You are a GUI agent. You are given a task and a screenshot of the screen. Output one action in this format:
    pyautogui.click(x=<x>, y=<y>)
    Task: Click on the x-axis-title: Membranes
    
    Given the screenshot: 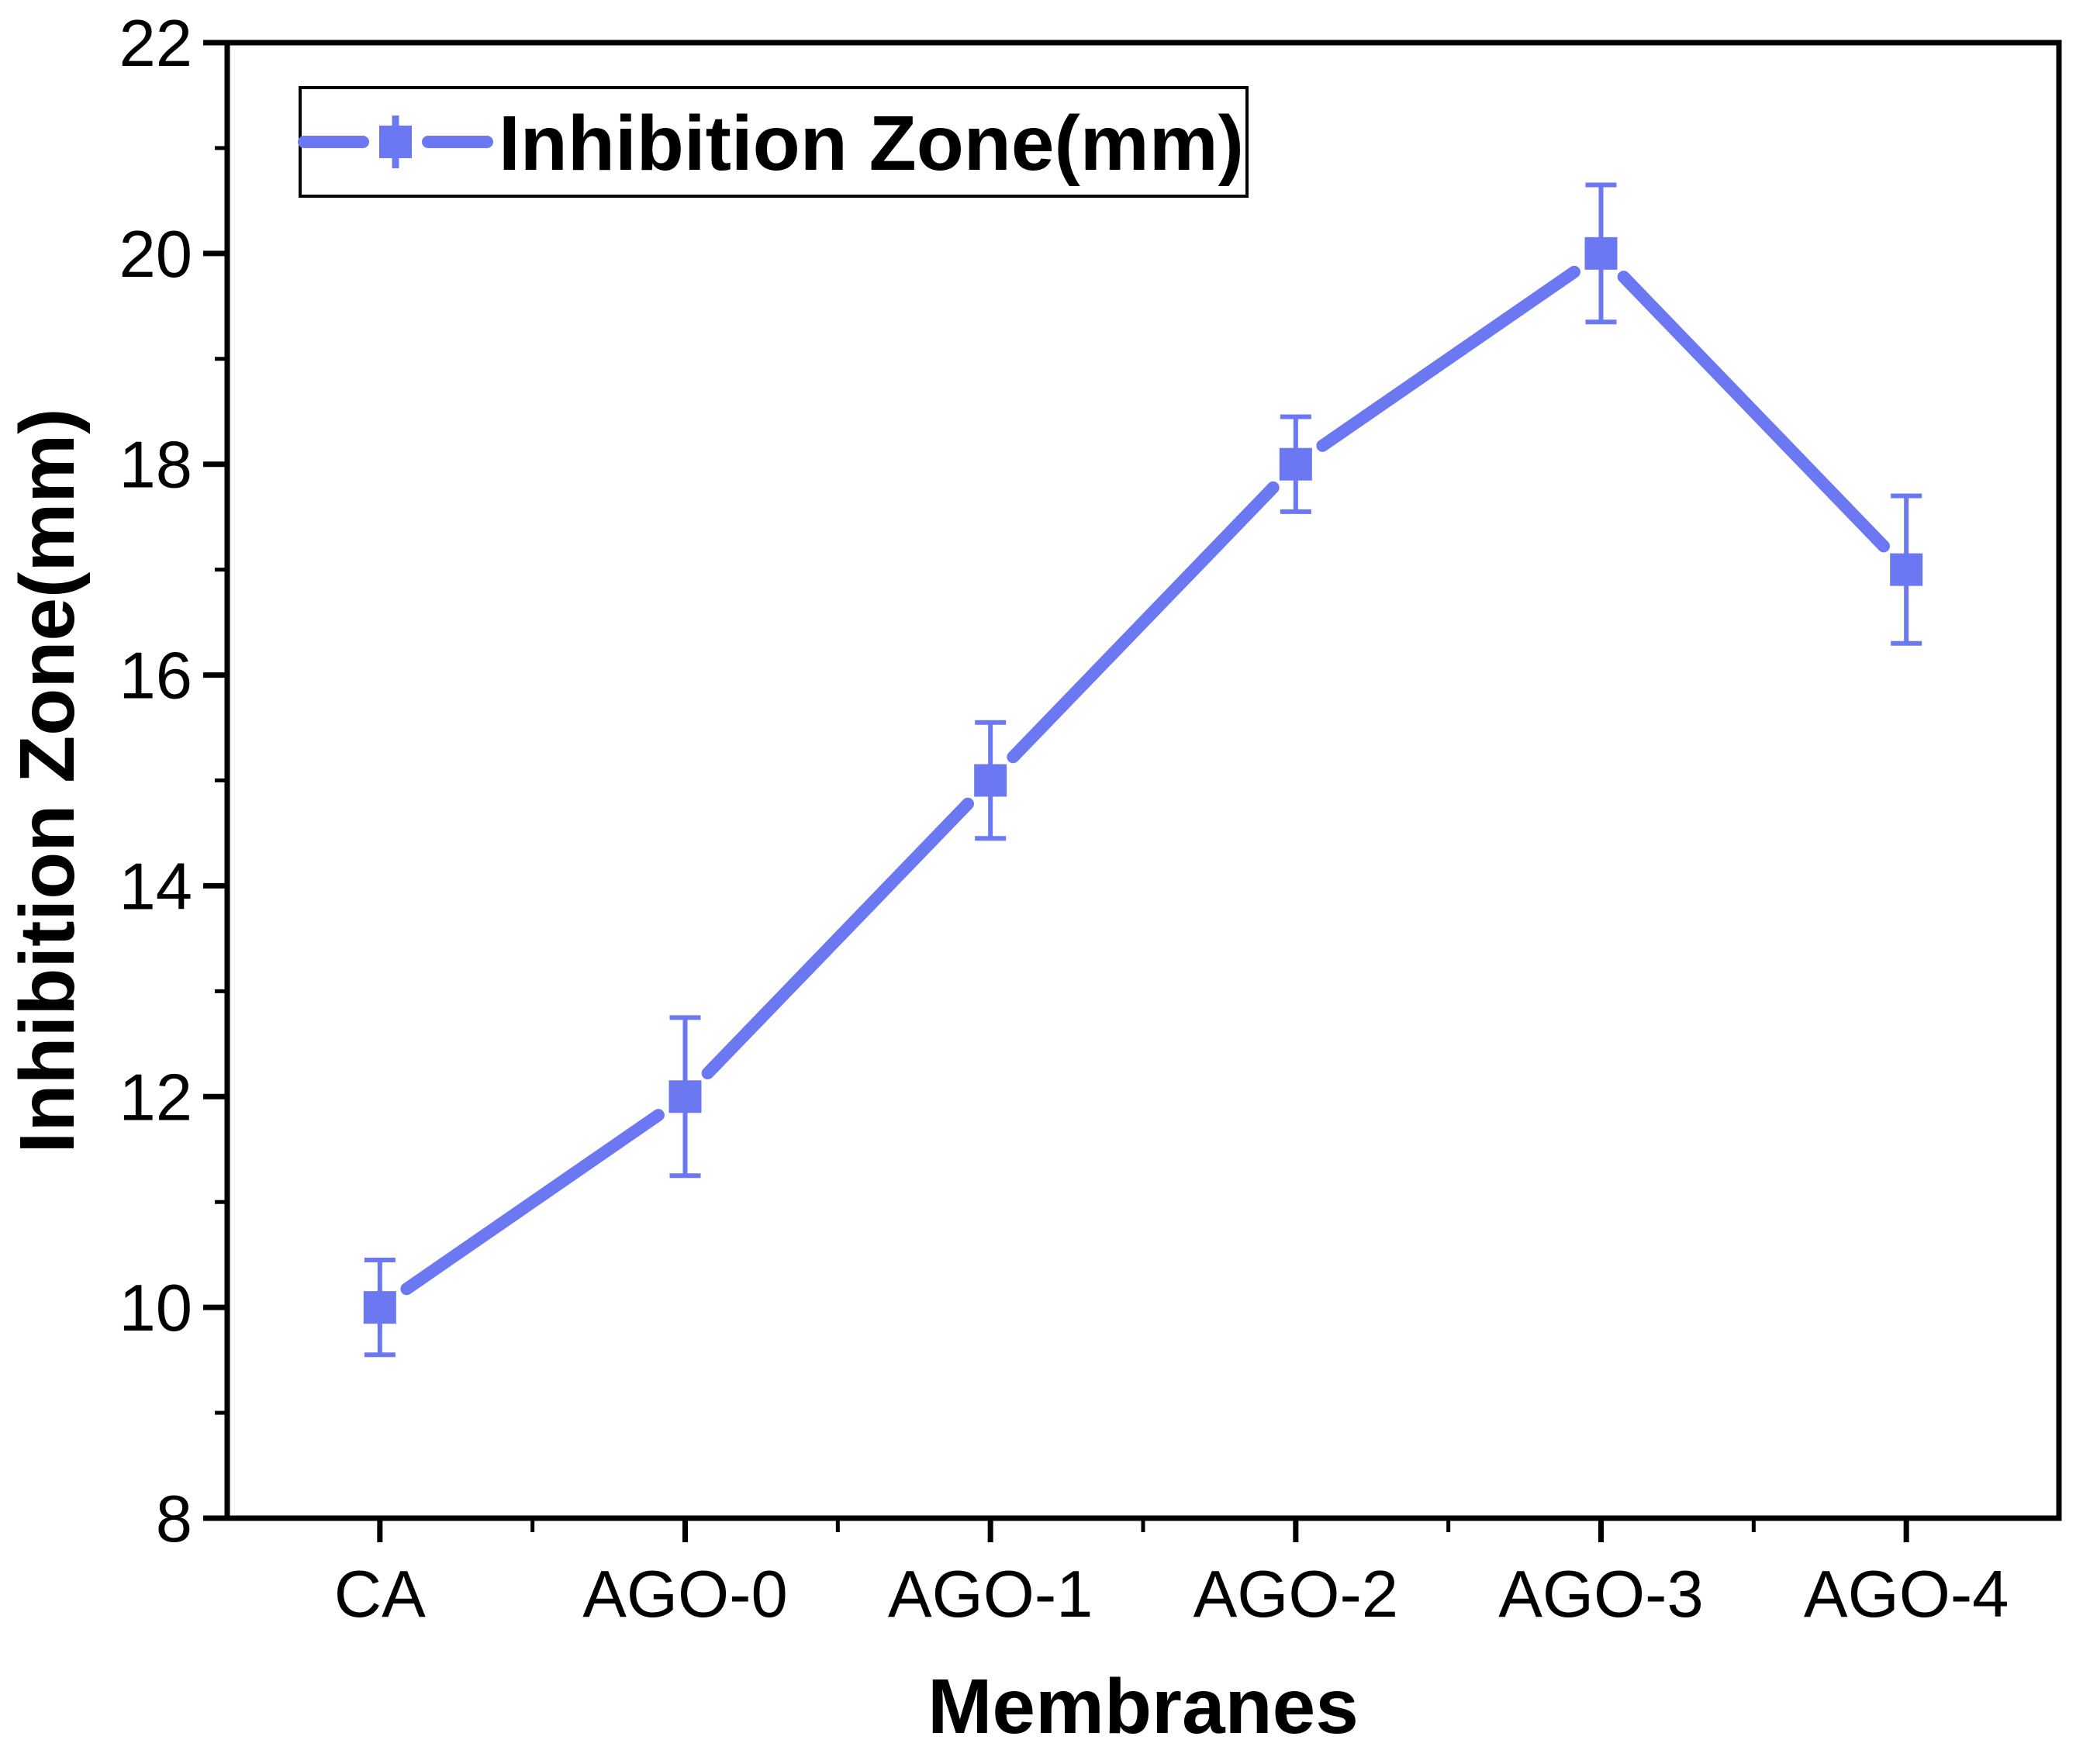 What is the action you would take?
    pyautogui.click(x=1143, y=1706)
    